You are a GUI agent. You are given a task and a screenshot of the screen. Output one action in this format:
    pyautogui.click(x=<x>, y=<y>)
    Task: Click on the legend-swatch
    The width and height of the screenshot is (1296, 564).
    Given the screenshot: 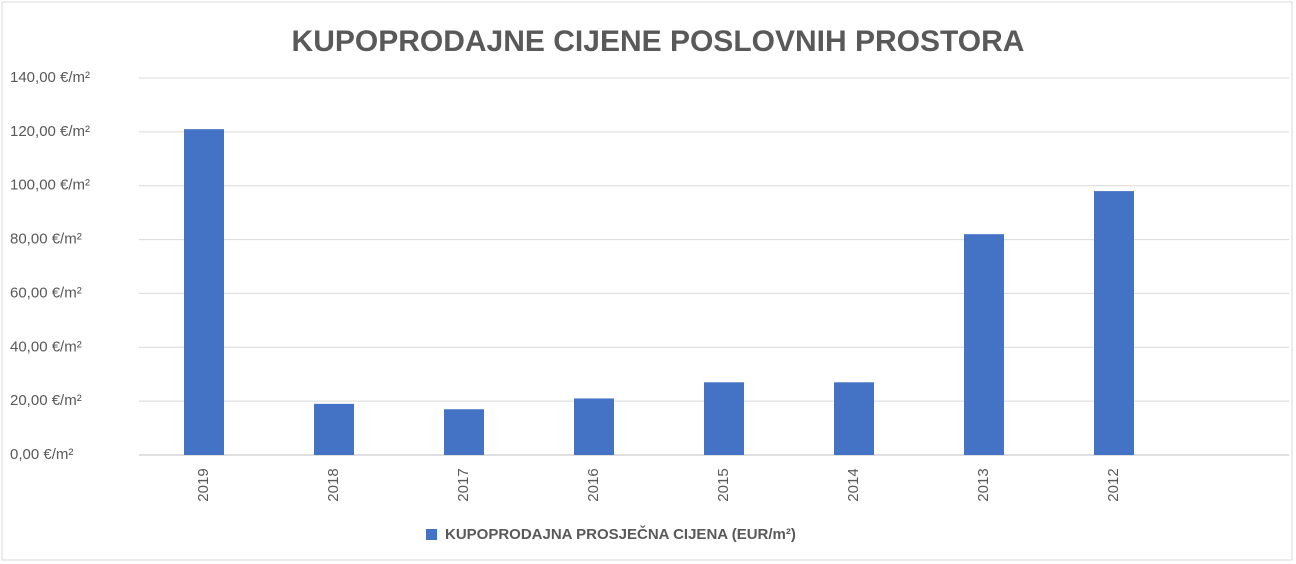 What is the action you would take?
    pyautogui.click(x=431, y=534)
    